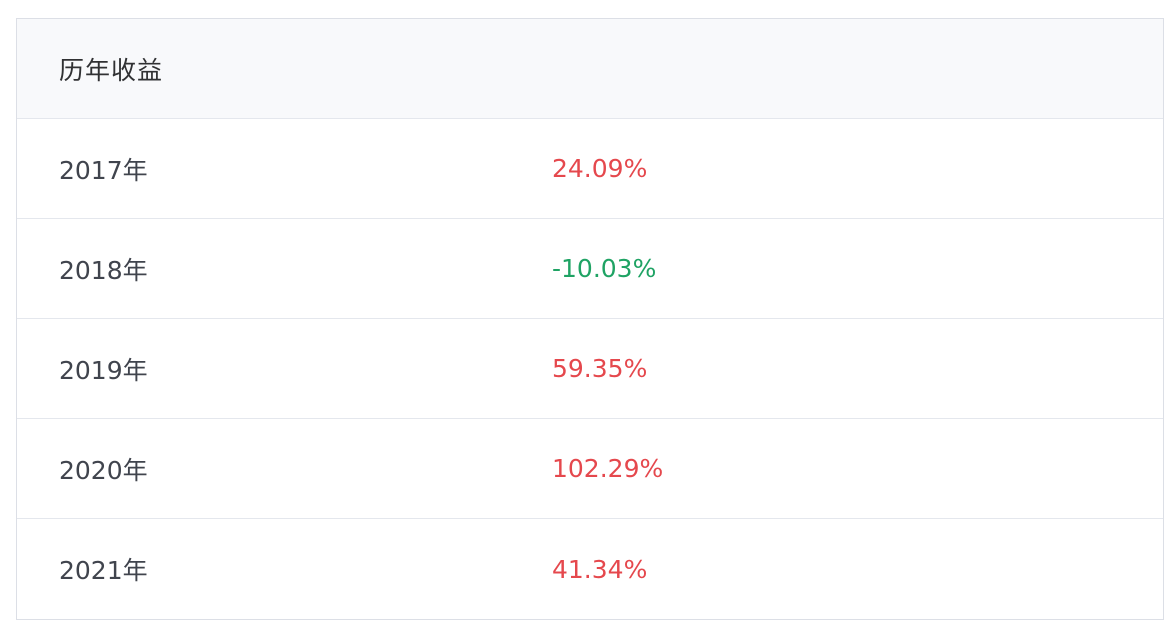 The width and height of the screenshot is (1176, 634). What do you see at coordinates (103, 170) in the screenshot?
I see `year-cell: 2017年` at bounding box center [103, 170].